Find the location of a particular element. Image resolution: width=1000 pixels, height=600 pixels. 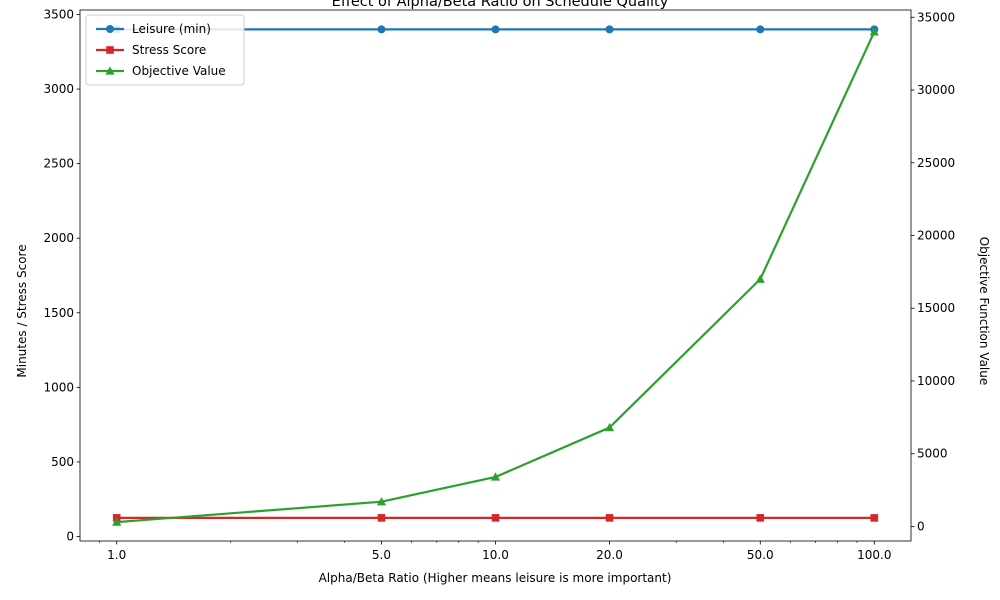

legend-label-leisure-min: Leisure (min) is located at coordinates (171, 29).